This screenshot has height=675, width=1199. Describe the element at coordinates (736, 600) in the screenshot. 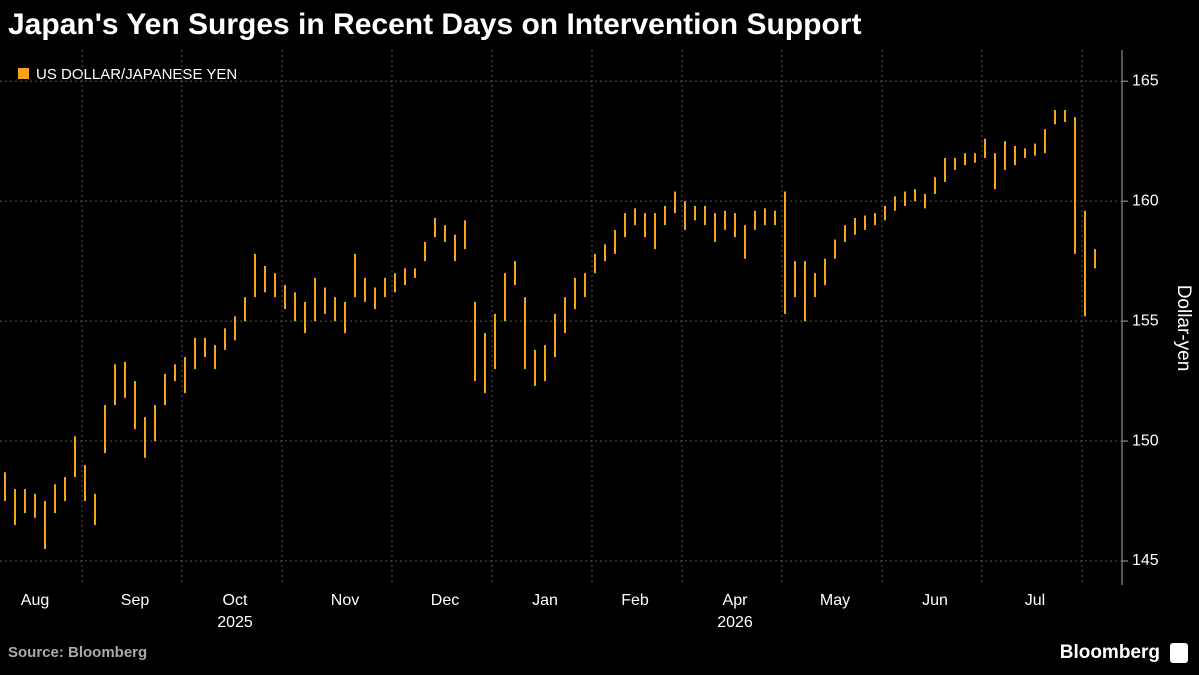

I see `x-tick-label: Apr` at that location.